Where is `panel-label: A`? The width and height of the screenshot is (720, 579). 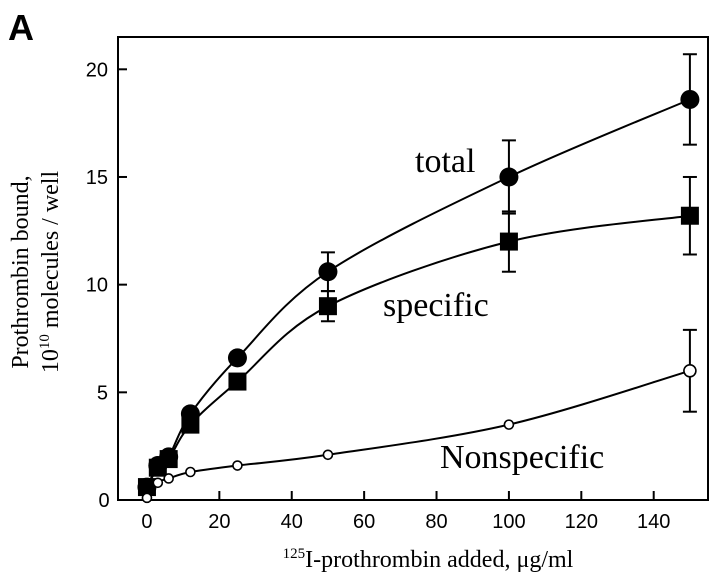 panel-label: A is located at coordinates (21, 27).